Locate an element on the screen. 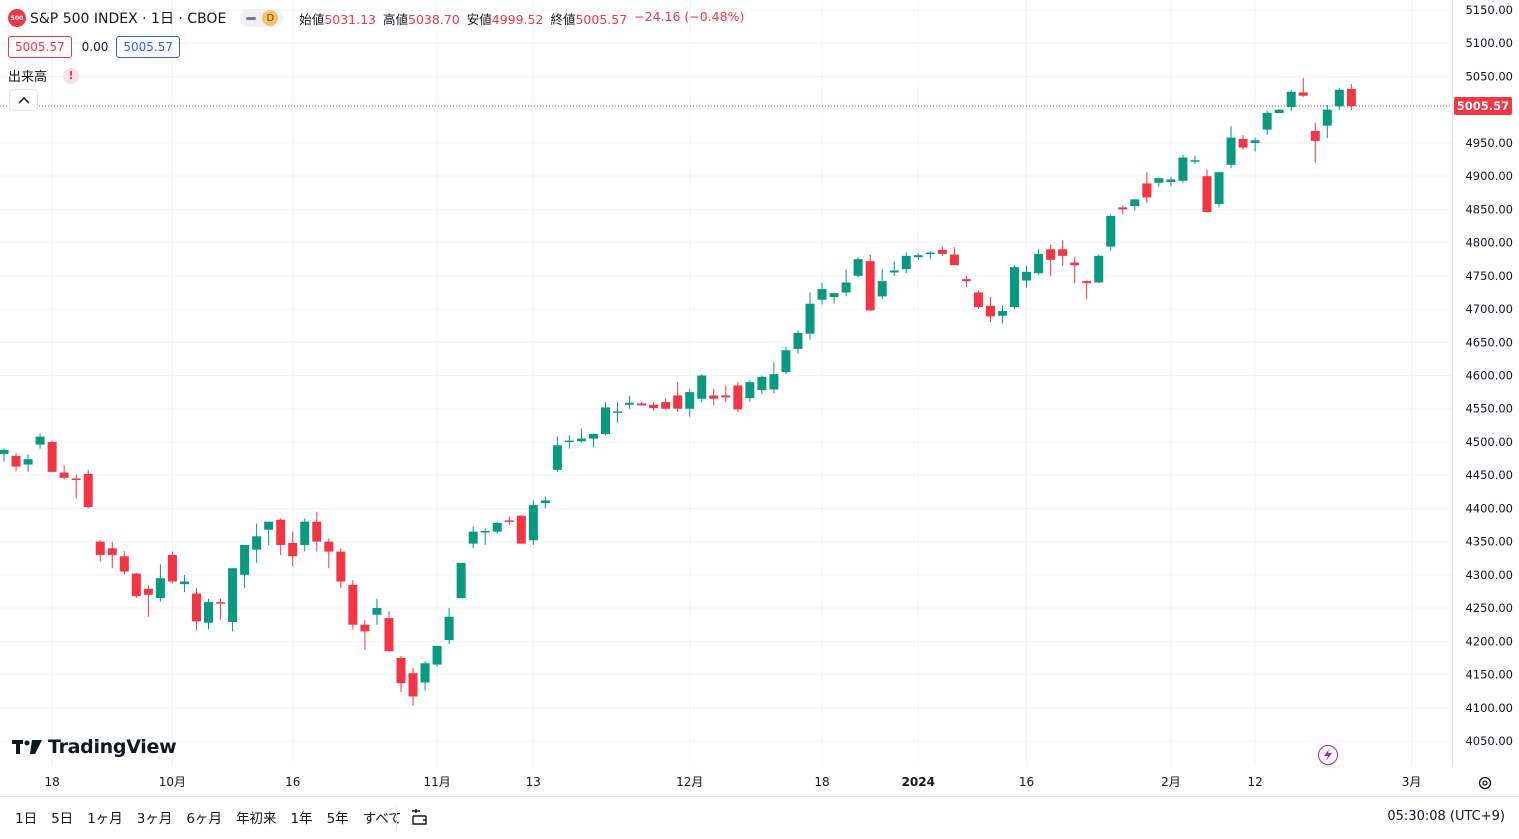  compare-date-icon is located at coordinates (420, 817).